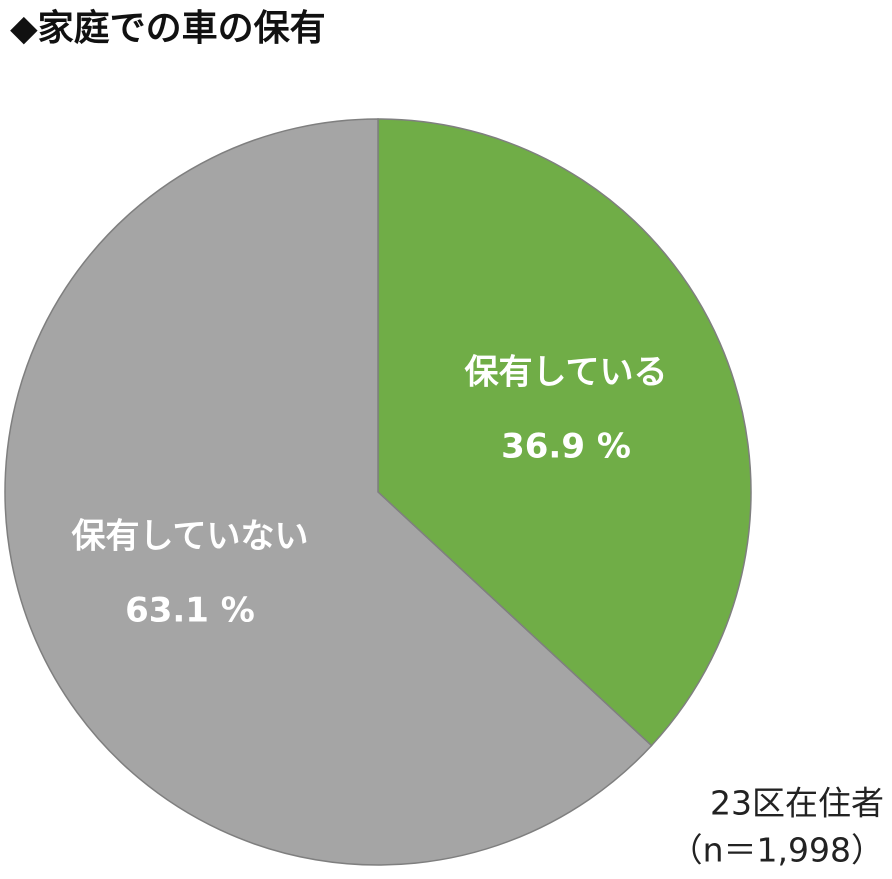 The height and width of the screenshot is (879, 892). Describe the element at coordinates (190, 611) in the screenshot. I see `value-label: 63.1 %` at that location.